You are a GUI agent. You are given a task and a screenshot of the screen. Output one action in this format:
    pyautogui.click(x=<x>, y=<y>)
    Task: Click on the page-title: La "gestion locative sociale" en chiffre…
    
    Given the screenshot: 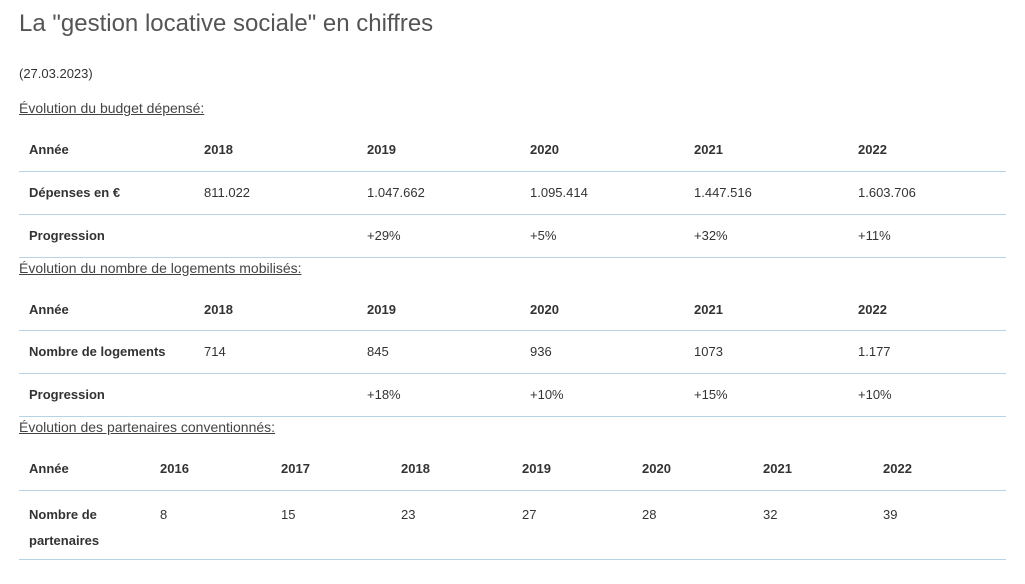 What is the action you would take?
    pyautogui.click(x=226, y=23)
    